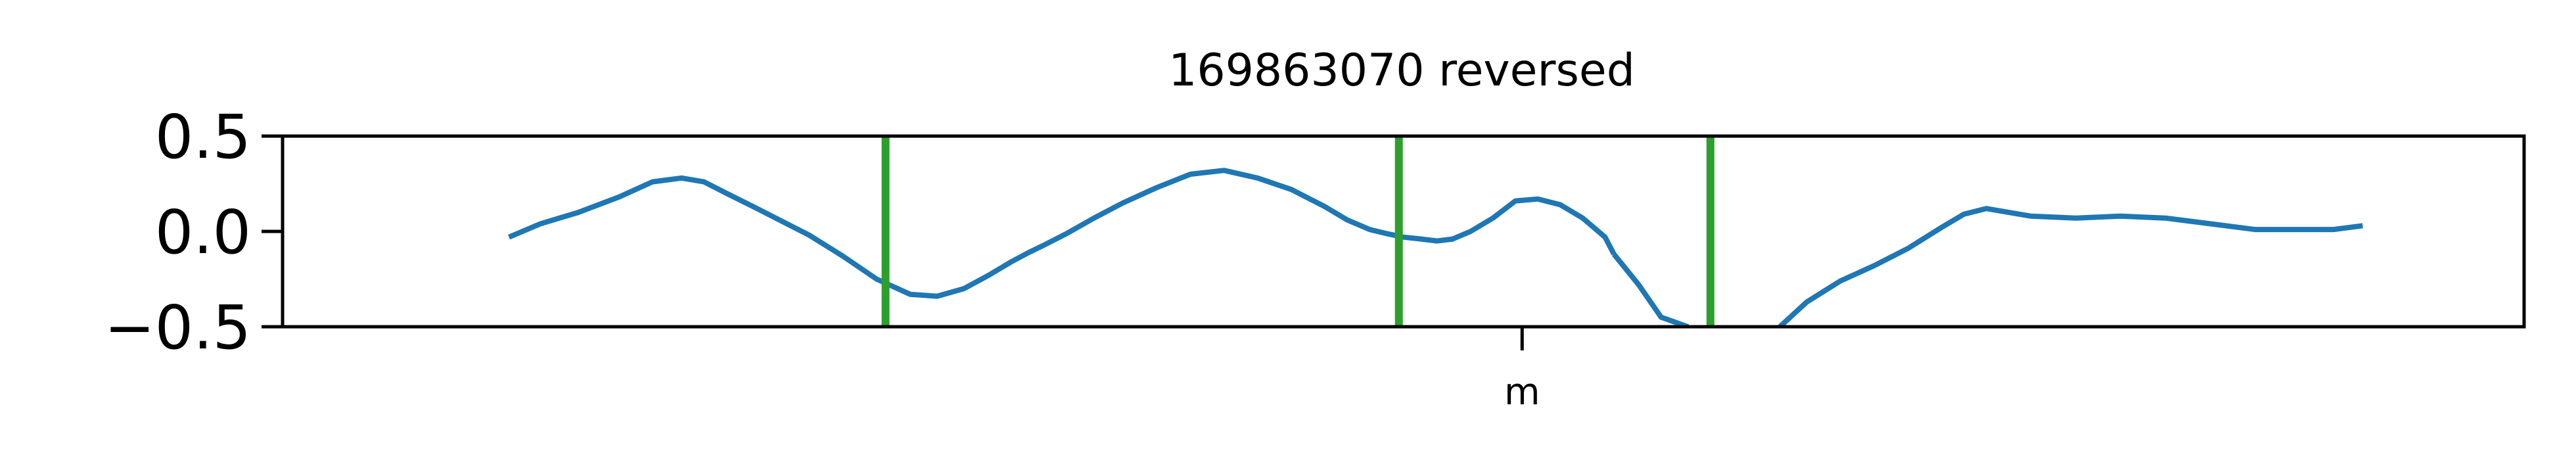 The image size is (2576, 474). I want to click on x-tick-label-1: m, so click(1522, 392).